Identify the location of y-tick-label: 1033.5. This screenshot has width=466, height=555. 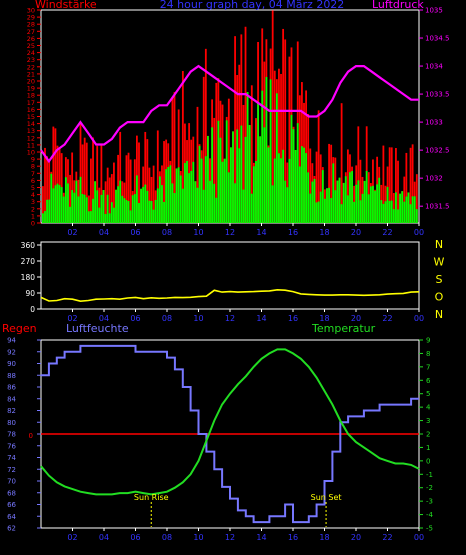
(437, 95).